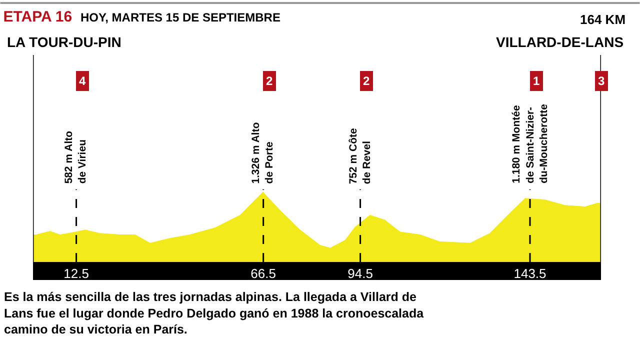  I want to click on chart-title: ETAPA 16, so click(37, 17).